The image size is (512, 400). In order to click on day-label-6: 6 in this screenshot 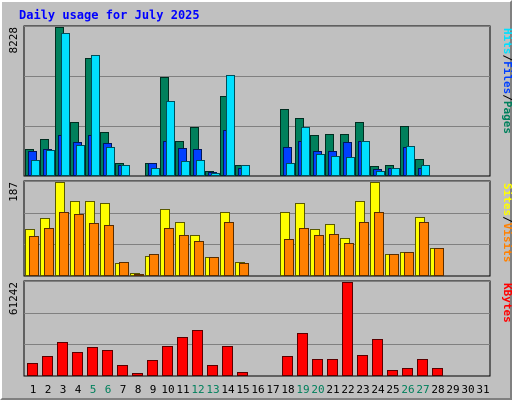, I will do `click(108, 389)`.